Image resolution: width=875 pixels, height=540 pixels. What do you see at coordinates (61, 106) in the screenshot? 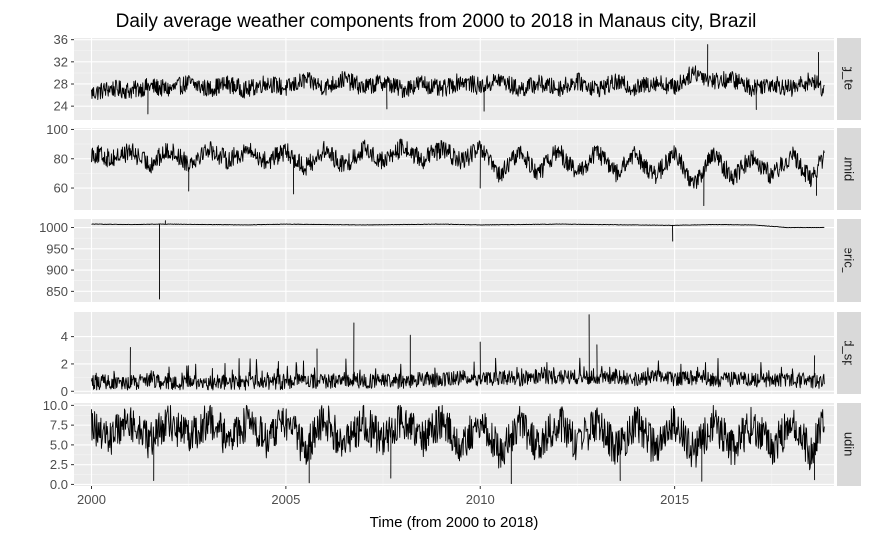
I see `y-tick-label: 24` at bounding box center [61, 106].